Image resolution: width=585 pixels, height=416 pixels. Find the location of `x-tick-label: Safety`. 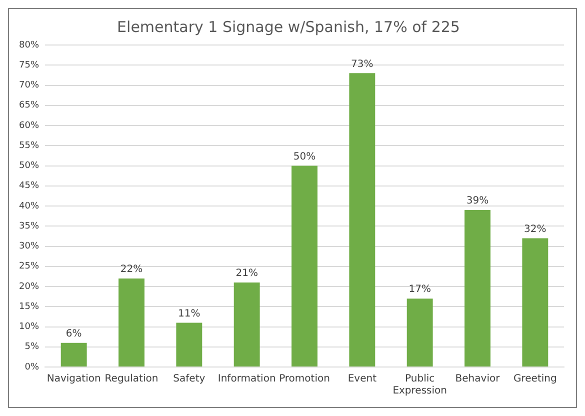

x-tick-label: Safety is located at coordinates (189, 379).